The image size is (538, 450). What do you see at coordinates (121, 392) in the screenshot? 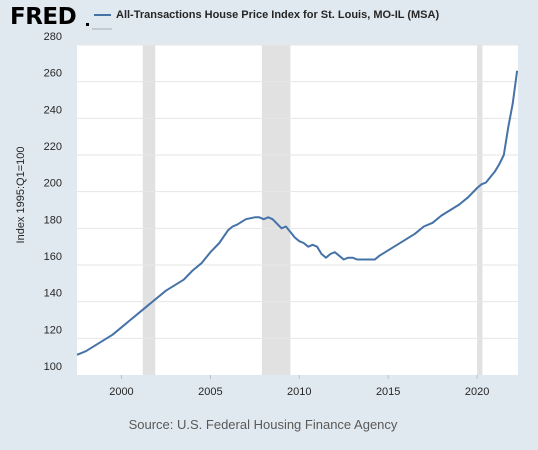
I see `x-tick-label-2000: 2000` at bounding box center [121, 392].